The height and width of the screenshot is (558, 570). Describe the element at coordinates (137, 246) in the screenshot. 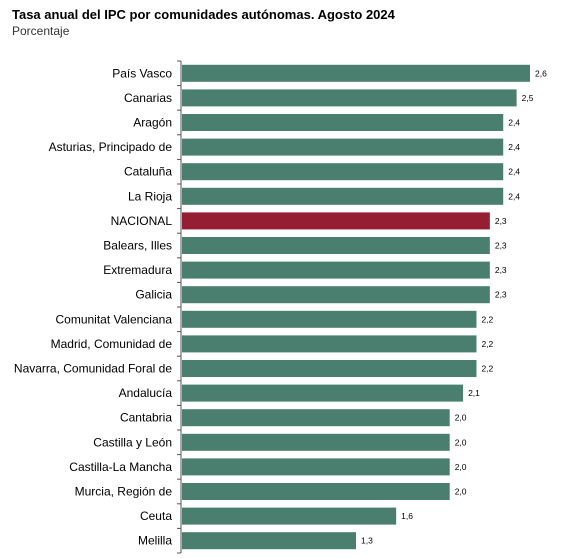

I see `tick-label: Balears, Illes` at that location.